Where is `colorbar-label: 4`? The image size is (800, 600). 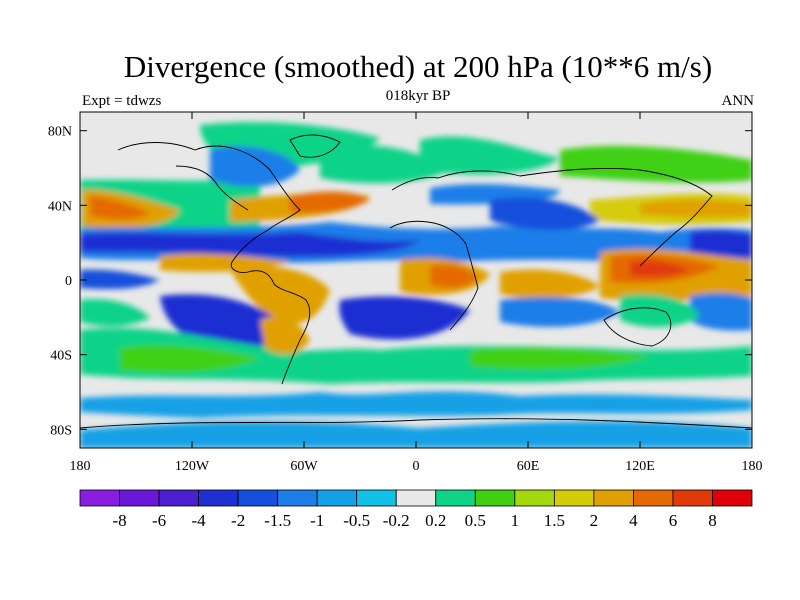
colorbar-label: 4 is located at coordinates (633, 520).